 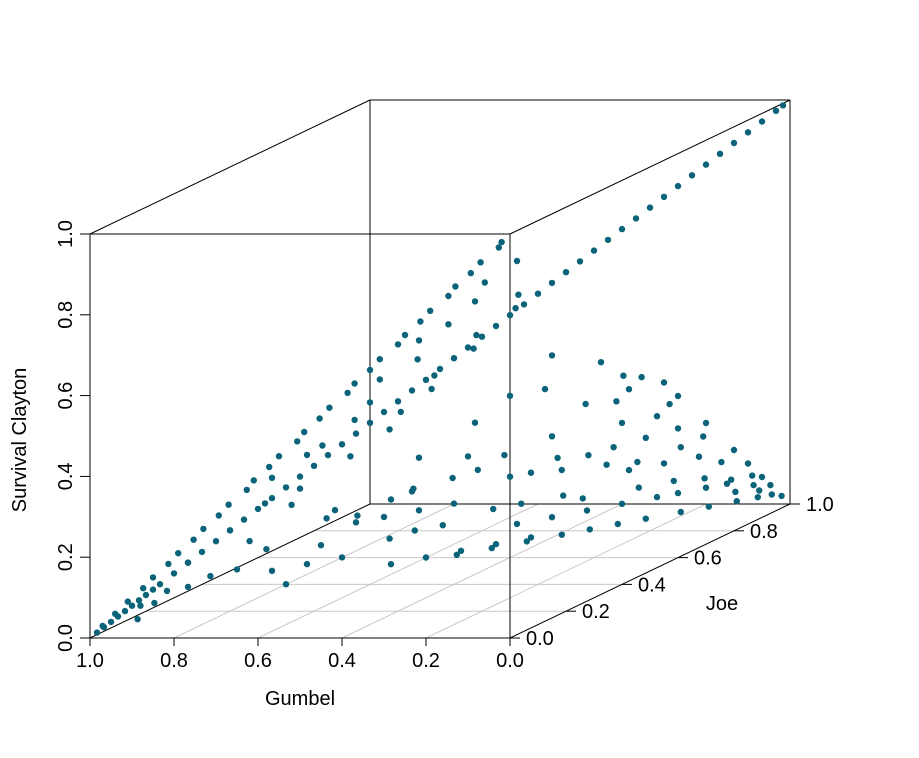 I want to click on floor-grid, so click(x=440, y=571).